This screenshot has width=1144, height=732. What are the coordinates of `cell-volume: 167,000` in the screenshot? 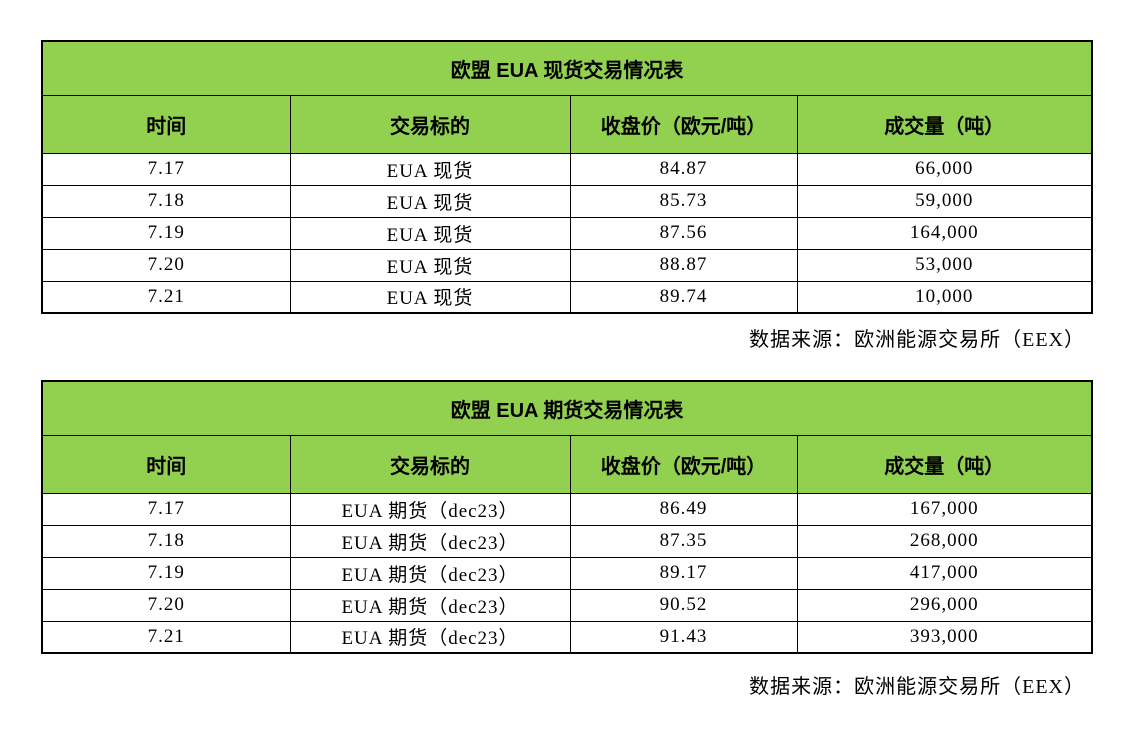 It's located at (944, 509).